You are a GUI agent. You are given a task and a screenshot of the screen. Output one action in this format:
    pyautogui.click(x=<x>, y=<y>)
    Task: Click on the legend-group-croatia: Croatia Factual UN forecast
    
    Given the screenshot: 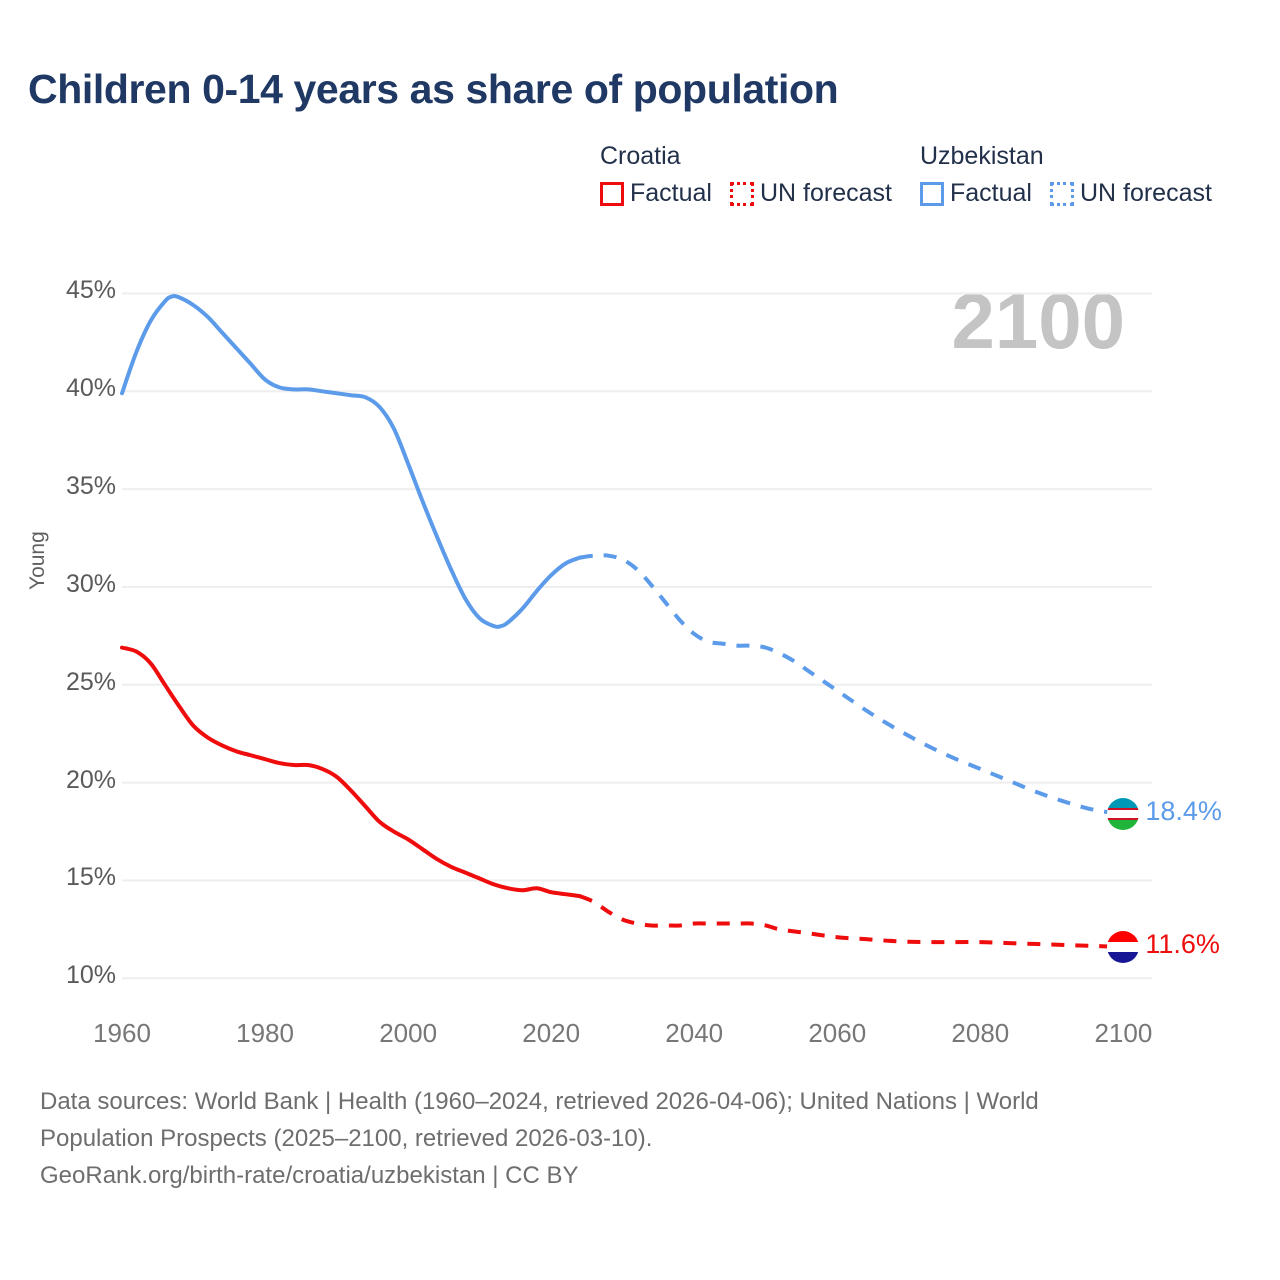 What is the action you would take?
    pyautogui.click(x=746, y=175)
    